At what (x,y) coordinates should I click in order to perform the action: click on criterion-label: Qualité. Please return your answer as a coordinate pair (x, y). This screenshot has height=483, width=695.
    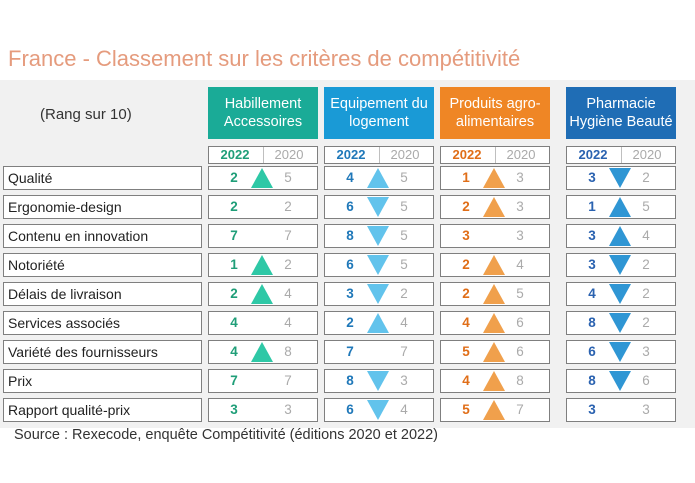
    Looking at the image, I should click on (102, 178).